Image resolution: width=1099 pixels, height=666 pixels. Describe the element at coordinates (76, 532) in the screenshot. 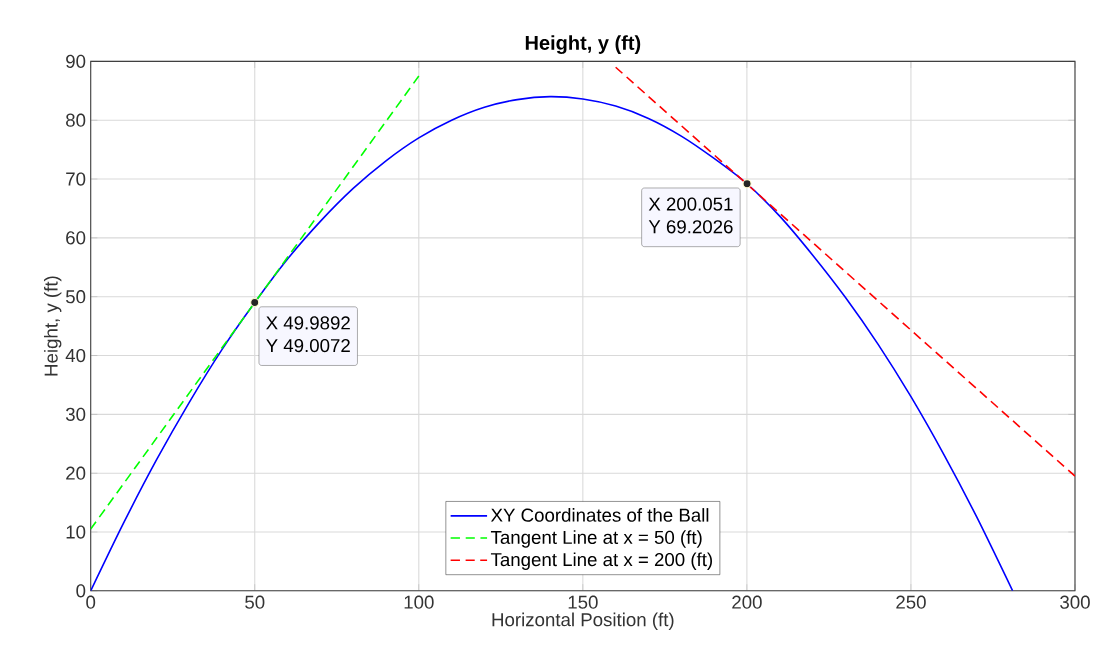

I see `y-tick-label: 10` at that location.